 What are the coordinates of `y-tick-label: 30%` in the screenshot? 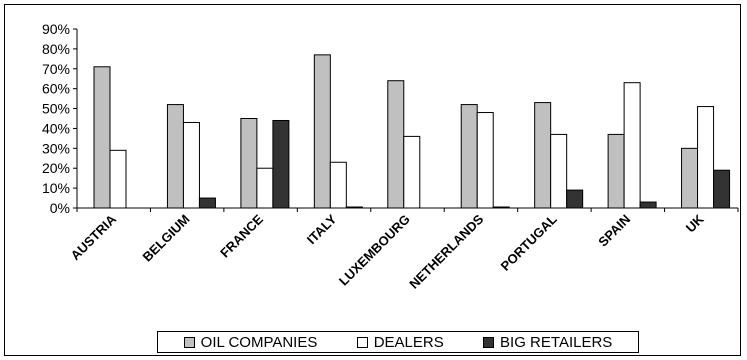 It's located at (56, 148).